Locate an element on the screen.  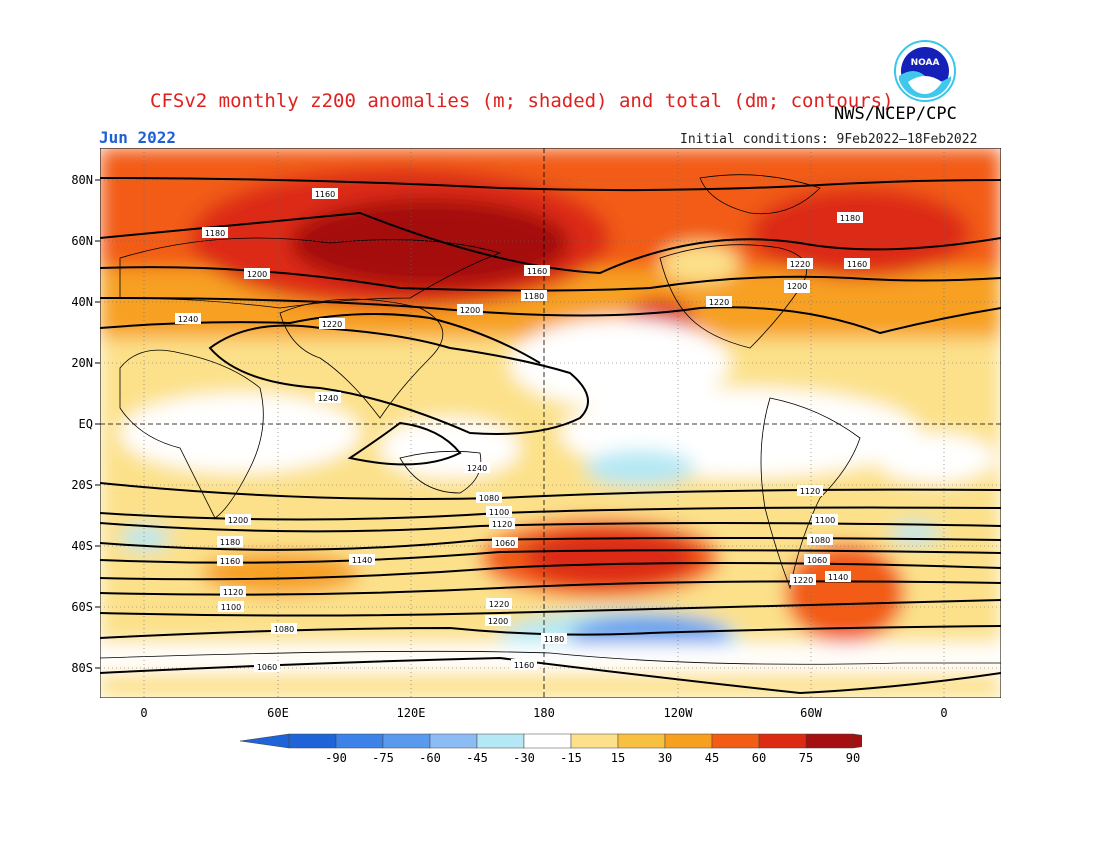
lat-tick-label: EQ is located at coordinates (86, 424).